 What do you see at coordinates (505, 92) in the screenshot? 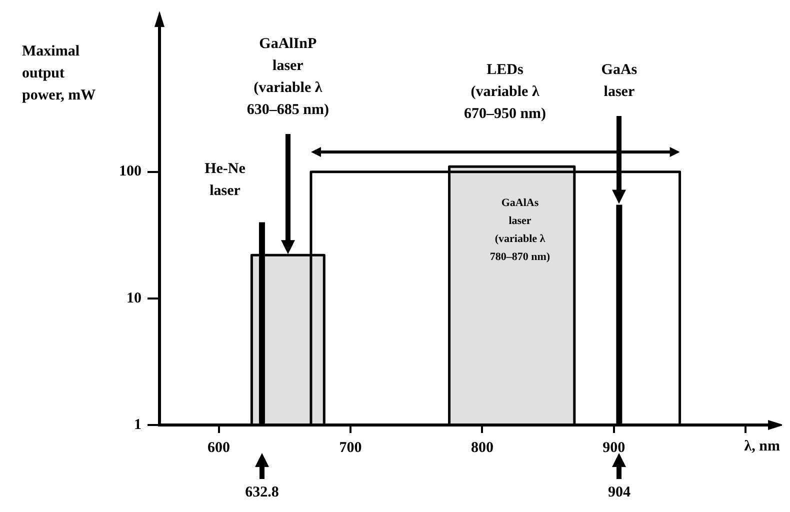
I see `annotation: LEDs (variable λ 670–950 nm)` at bounding box center [505, 92].